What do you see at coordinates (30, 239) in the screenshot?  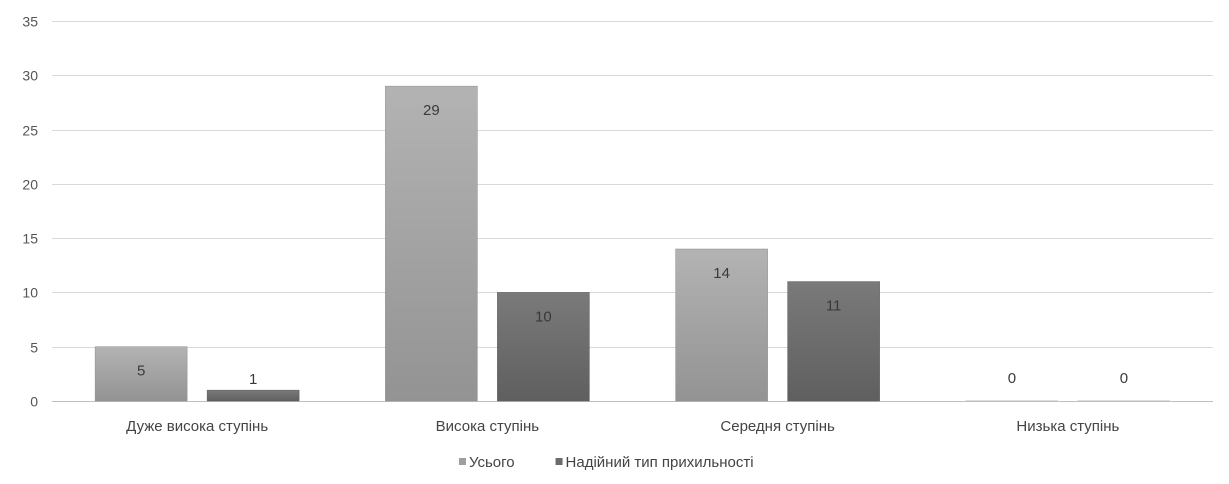 I see `y-tick-label: 15` at bounding box center [30, 239].